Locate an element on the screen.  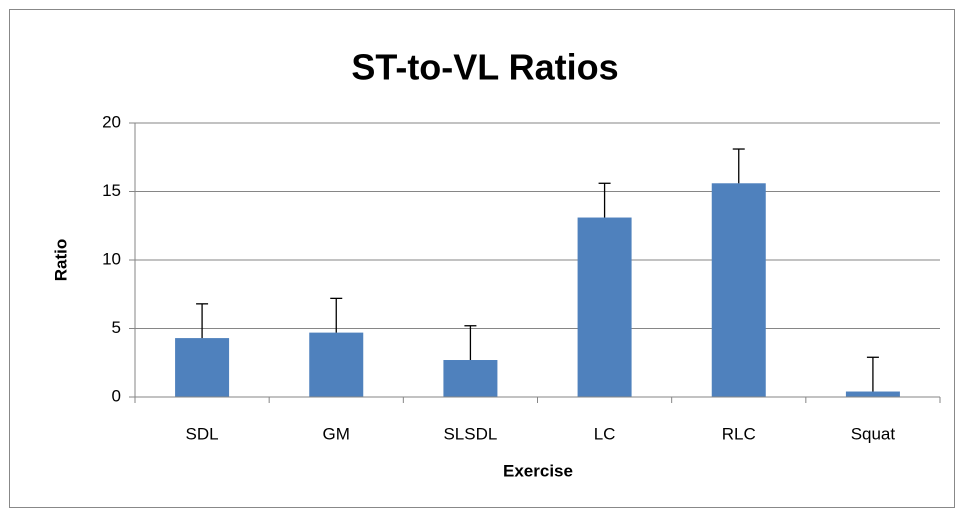
x-tick-label: SDL is located at coordinates (202, 433).